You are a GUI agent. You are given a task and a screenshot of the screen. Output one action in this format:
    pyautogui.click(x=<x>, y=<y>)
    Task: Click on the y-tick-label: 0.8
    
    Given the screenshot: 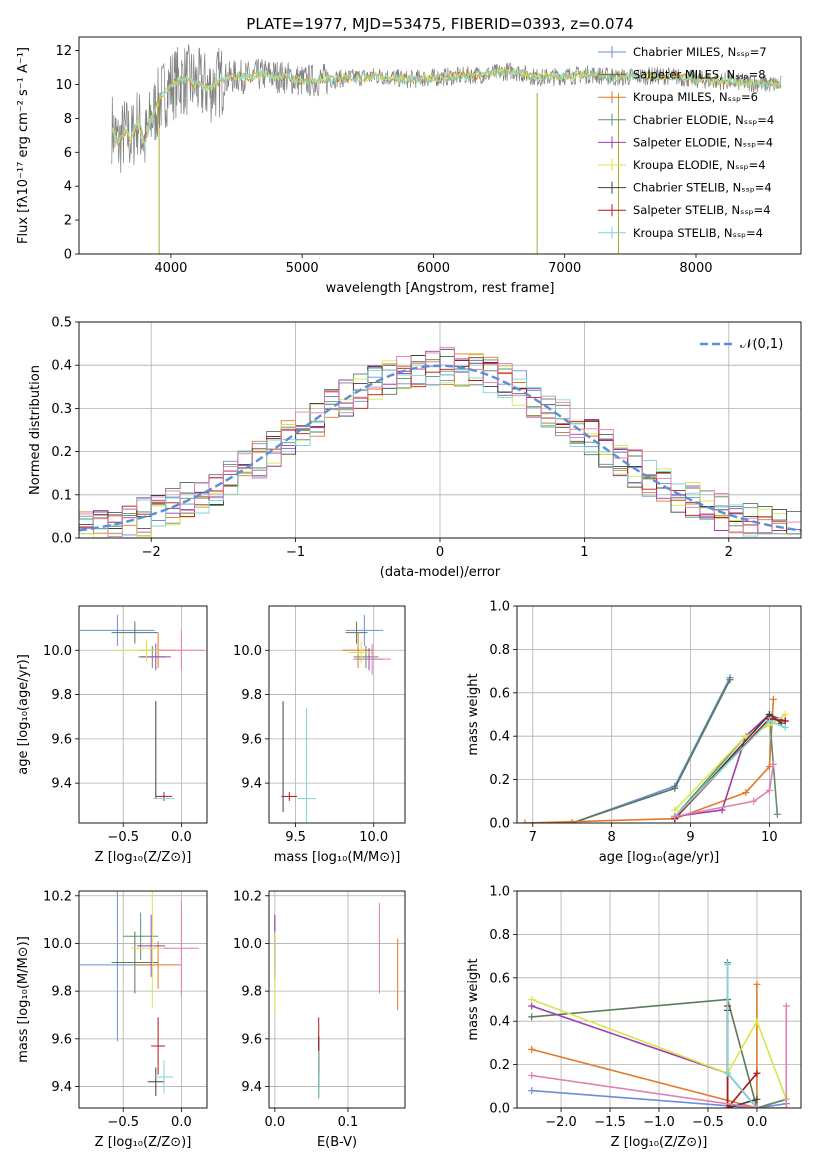 What is the action you would take?
    pyautogui.click(x=499, y=935)
    